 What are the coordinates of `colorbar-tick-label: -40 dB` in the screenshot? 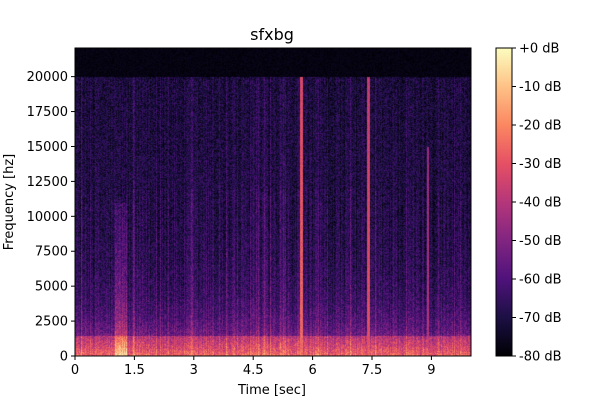 It's located at (540, 203).